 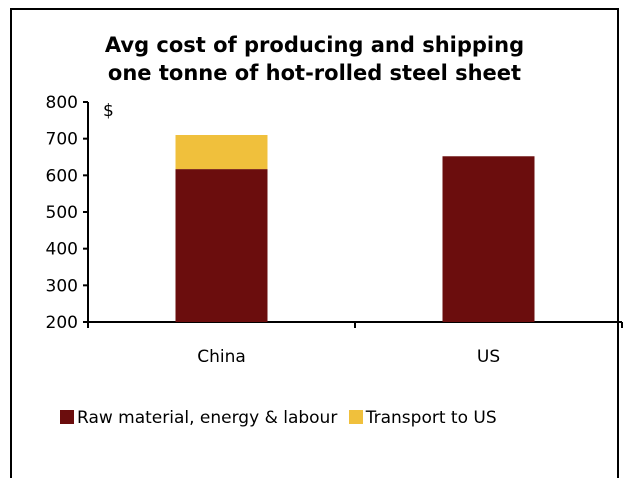 I want to click on y-tick-label: 800, so click(x=62, y=103).